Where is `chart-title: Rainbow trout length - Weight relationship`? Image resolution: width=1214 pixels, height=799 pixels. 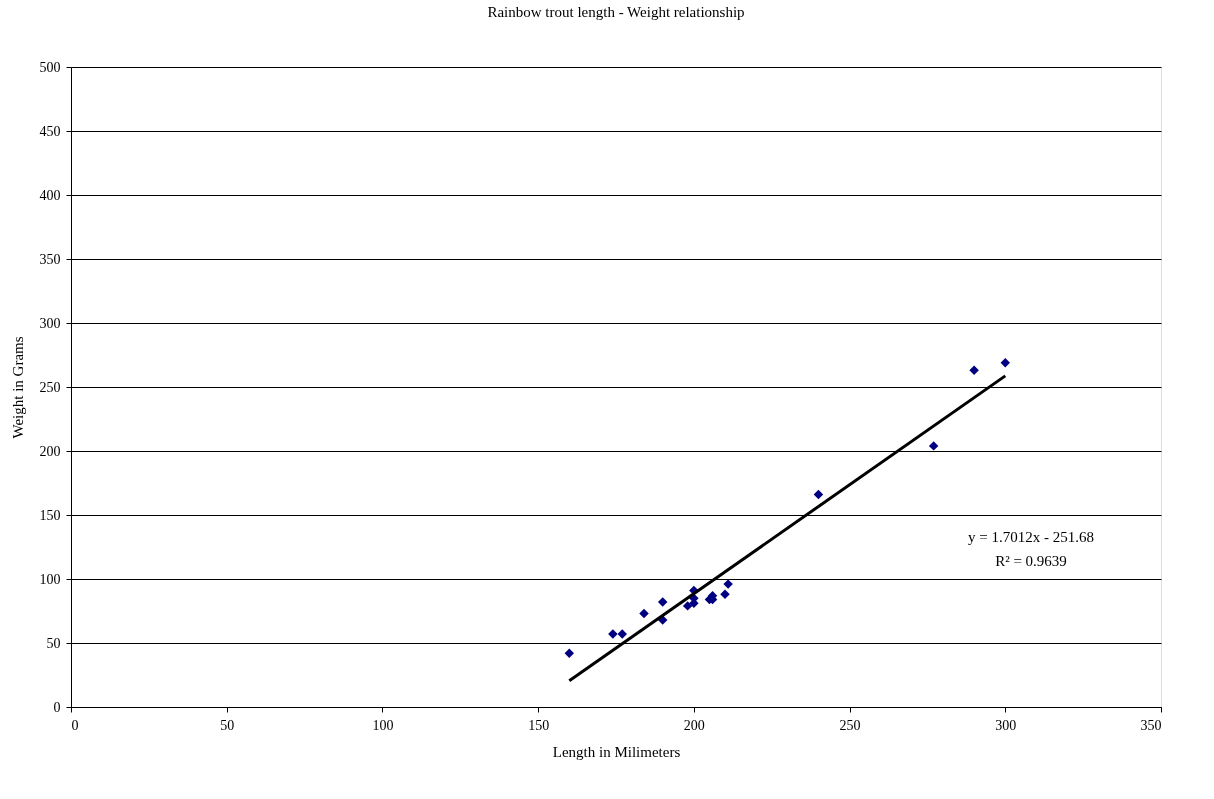 chart-title: Rainbow trout length - Weight relationship is located at coordinates (616, 12).